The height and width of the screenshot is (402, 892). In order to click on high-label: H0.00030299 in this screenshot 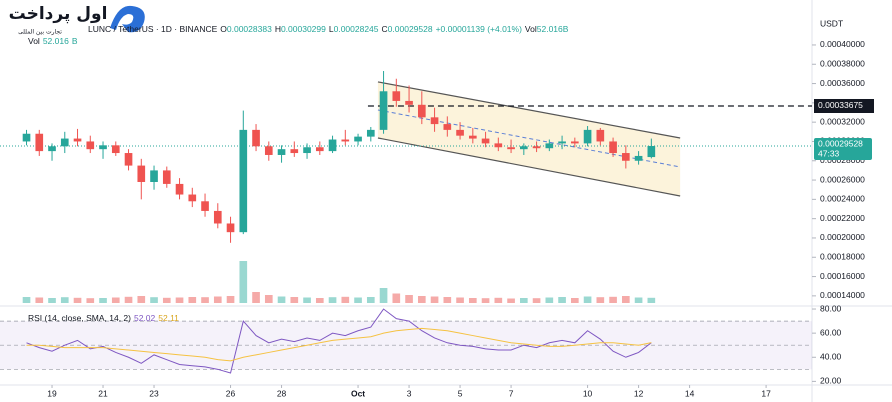, I will do `click(300, 29)`.